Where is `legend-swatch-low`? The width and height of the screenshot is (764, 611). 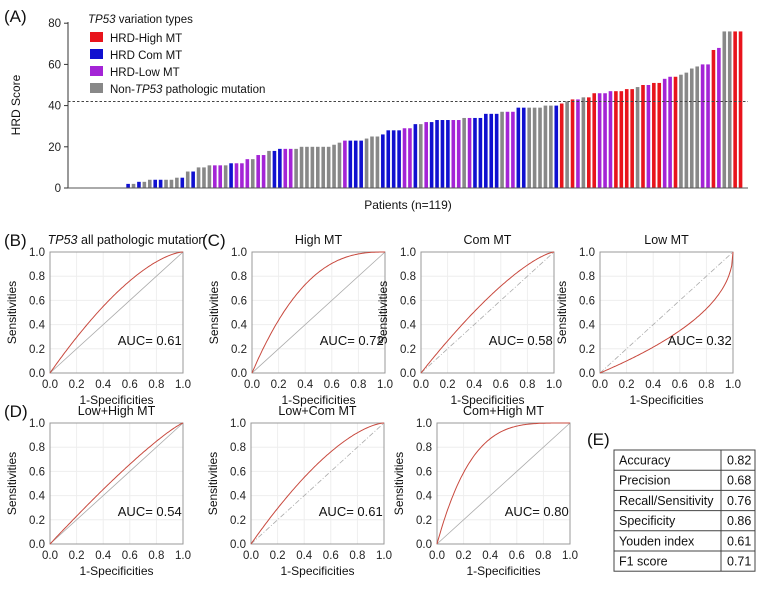 legend-swatch-low is located at coordinates (96, 71).